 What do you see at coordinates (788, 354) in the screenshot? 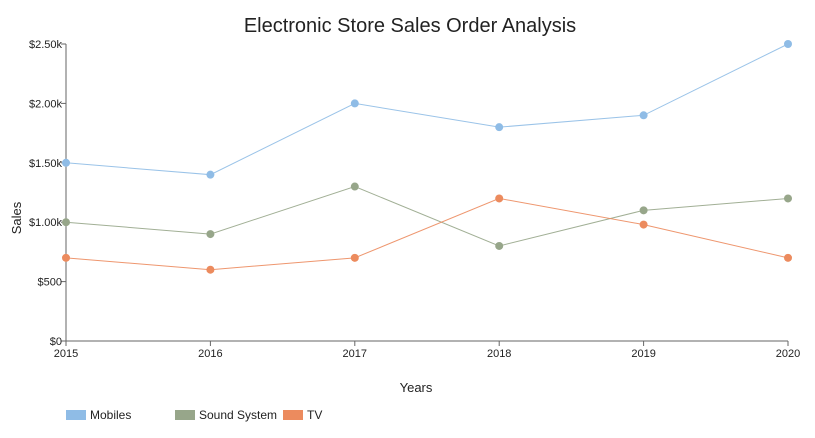
I see `x-tick-label: 2020` at bounding box center [788, 354].